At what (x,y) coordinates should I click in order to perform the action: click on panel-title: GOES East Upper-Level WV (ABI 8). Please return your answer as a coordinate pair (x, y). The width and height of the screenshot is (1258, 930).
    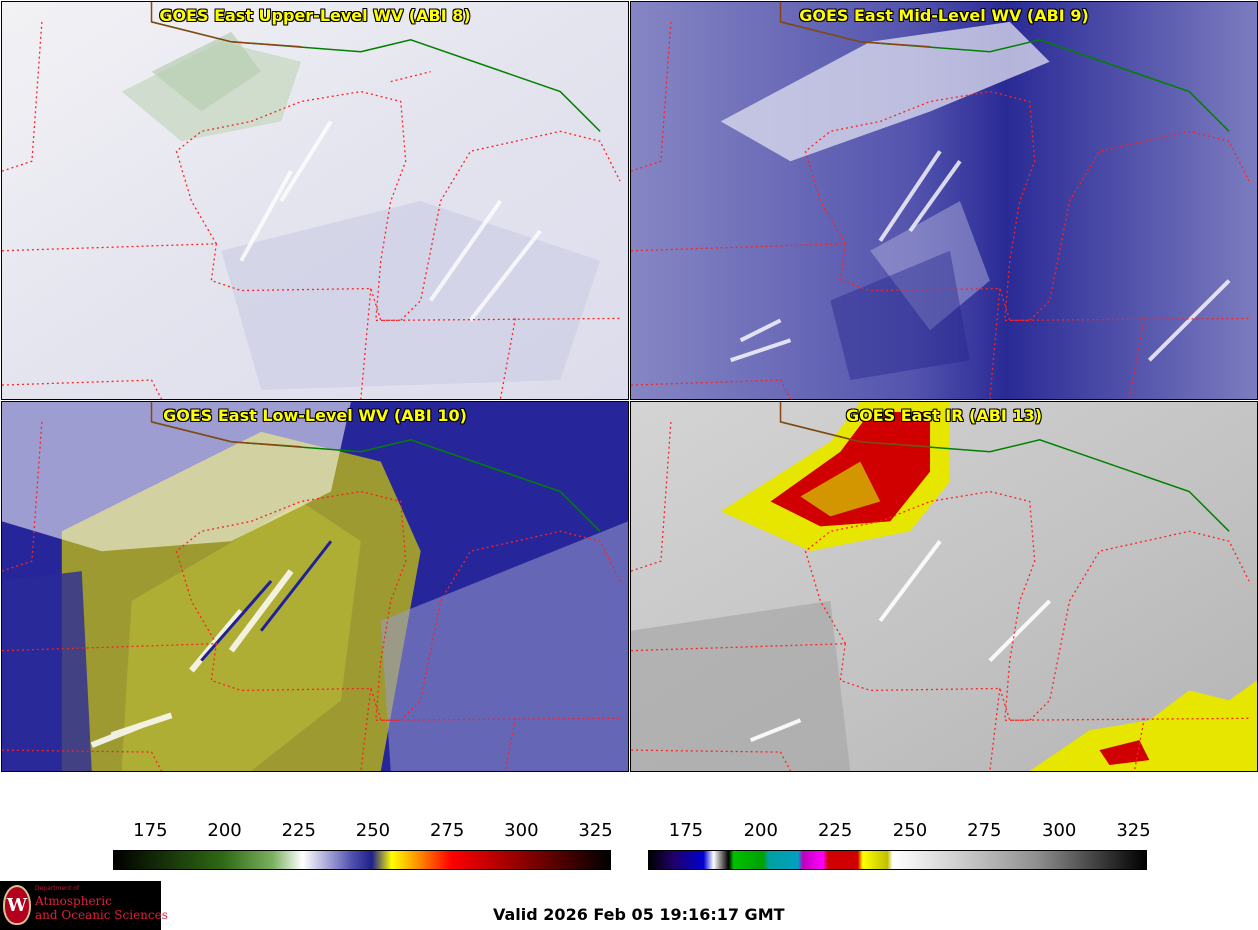
    Looking at the image, I should click on (315, 15).